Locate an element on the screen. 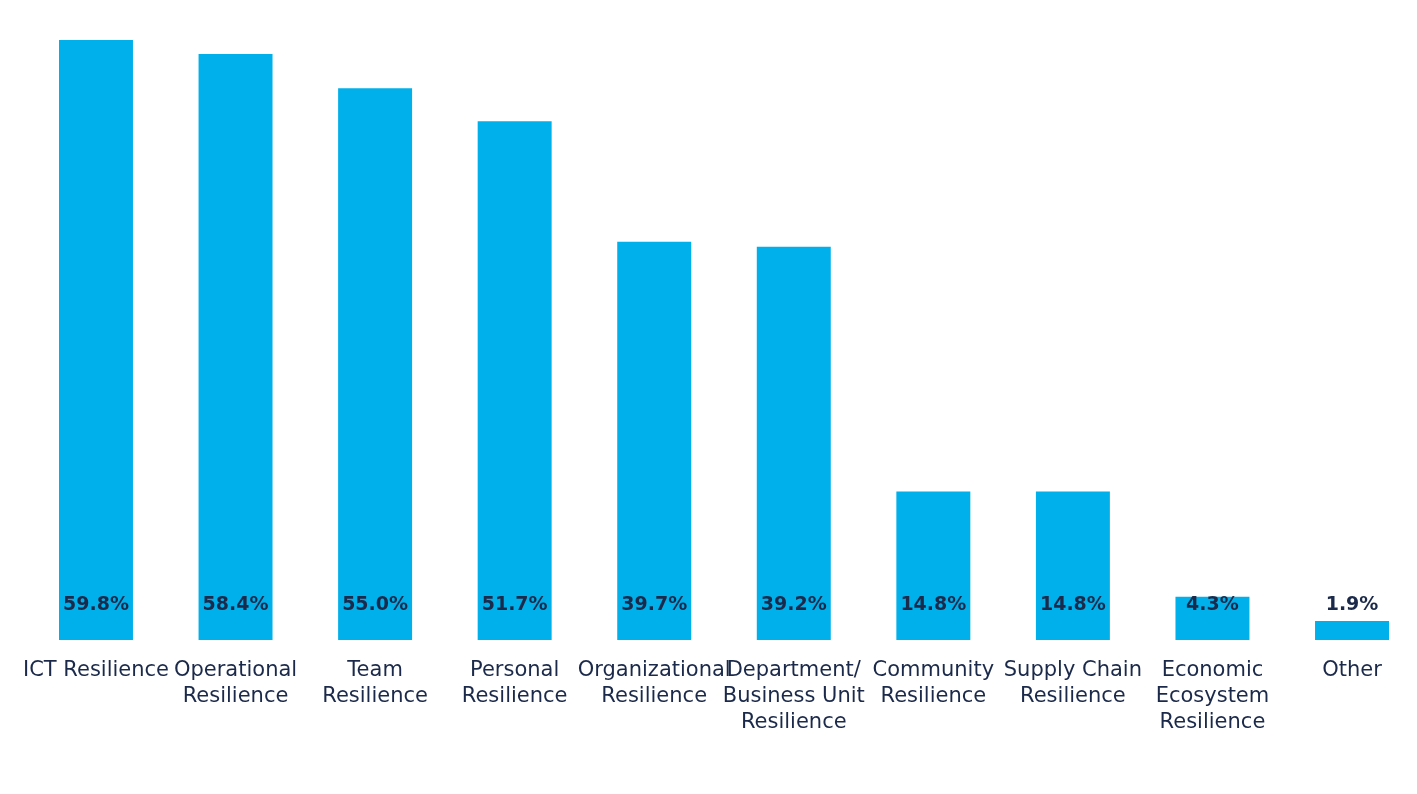  data-label: 59.8% is located at coordinates (96, 603).